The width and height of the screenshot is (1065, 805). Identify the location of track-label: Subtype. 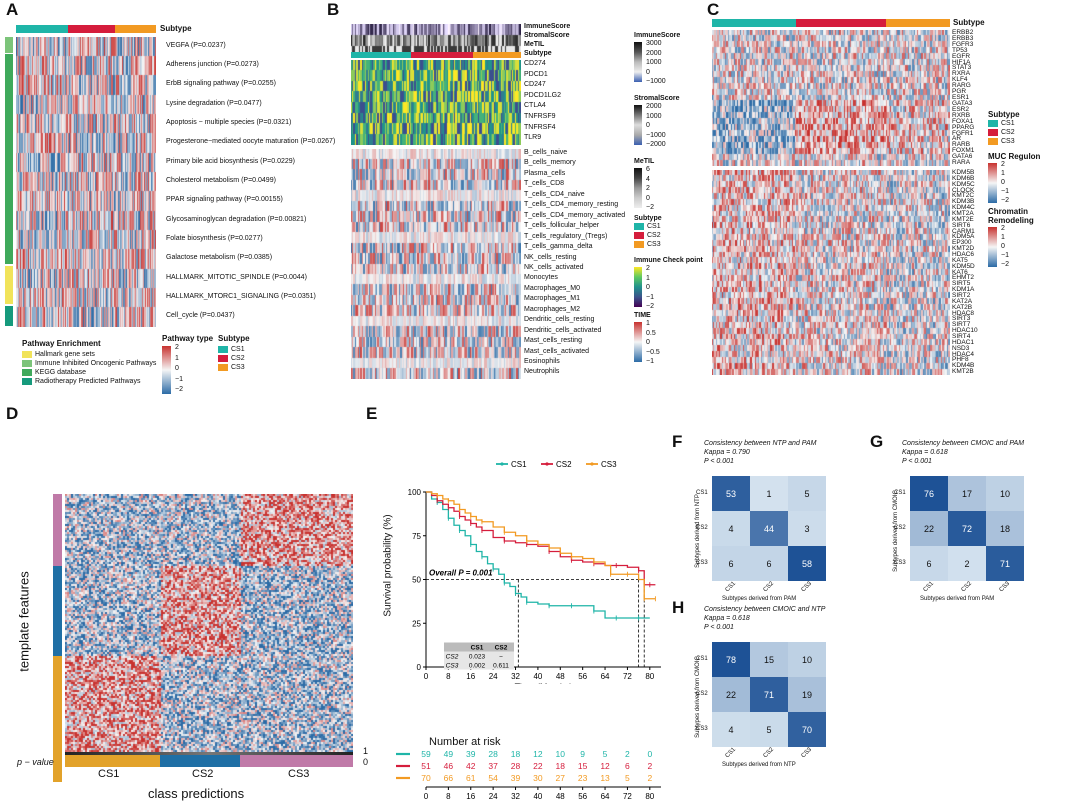
(538, 53).